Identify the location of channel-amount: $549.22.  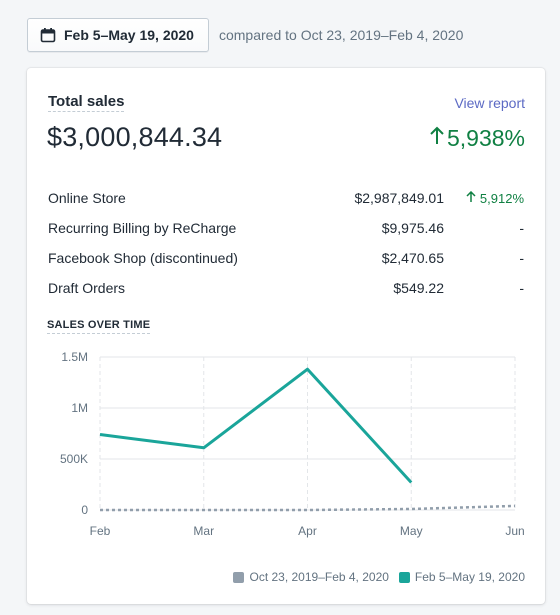
(418, 288).